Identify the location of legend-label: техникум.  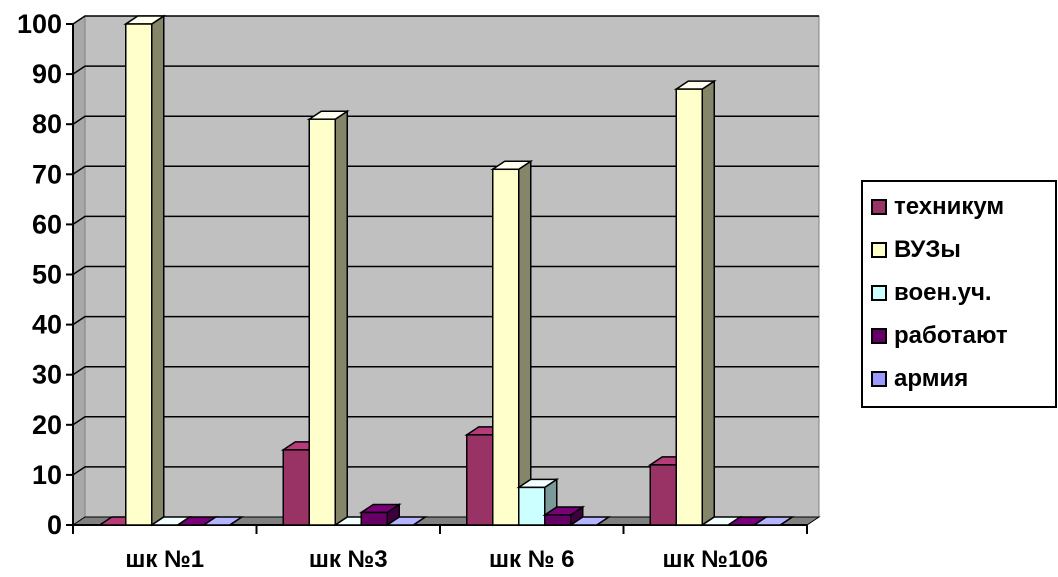
(949, 206).